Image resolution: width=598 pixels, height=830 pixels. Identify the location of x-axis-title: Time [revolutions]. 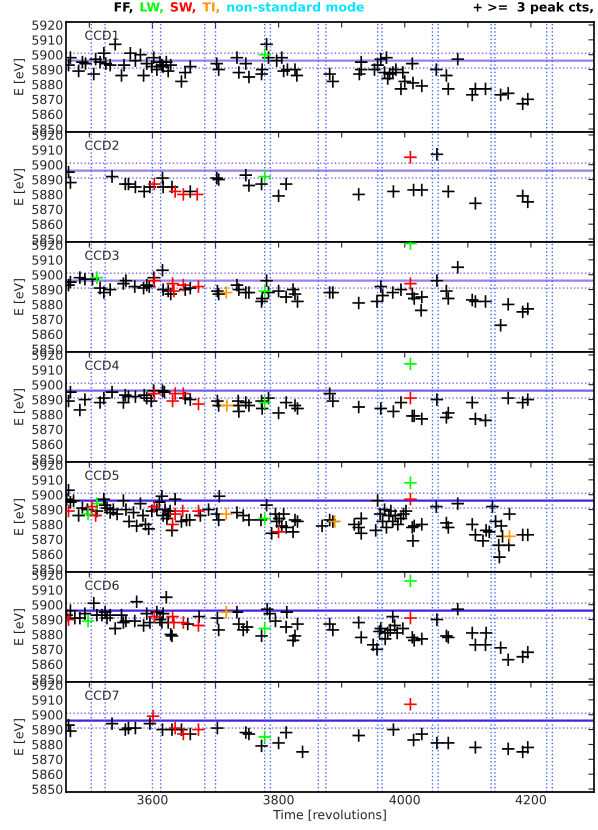
(329, 815).